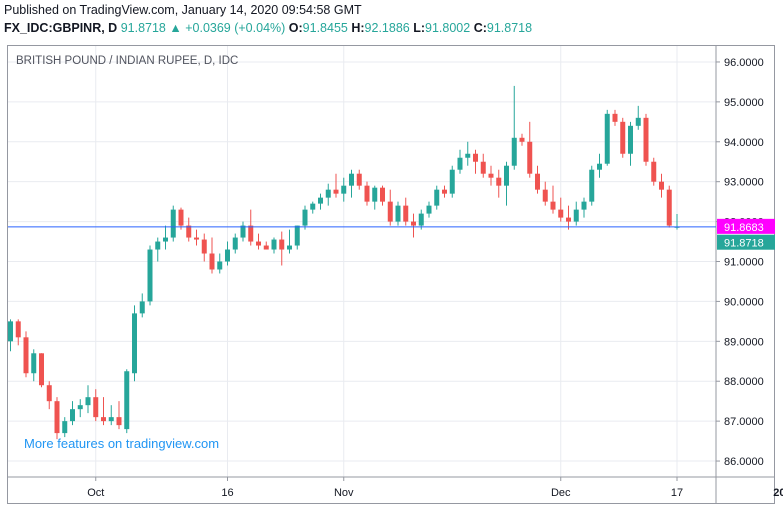 This screenshot has height=511, width=783. What do you see at coordinates (227, 493) in the screenshot?
I see `x-tick-label: 16` at bounding box center [227, 493].